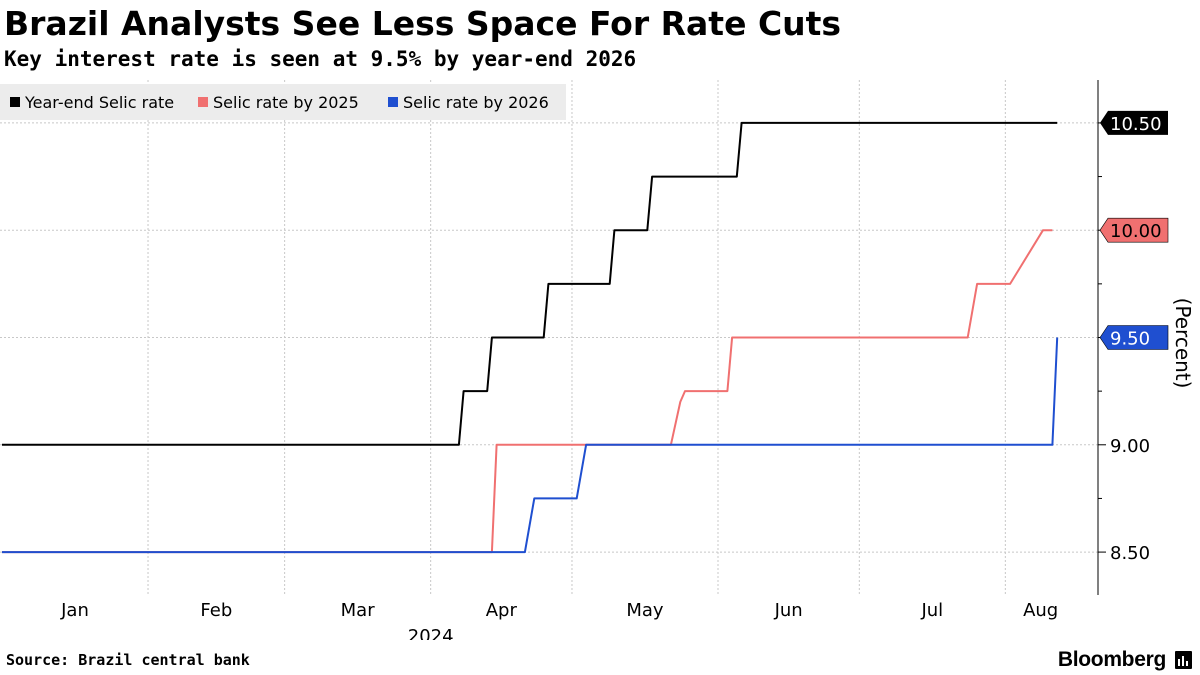  I want to click on bloomberg-chart-icon, so click(1183, 660).